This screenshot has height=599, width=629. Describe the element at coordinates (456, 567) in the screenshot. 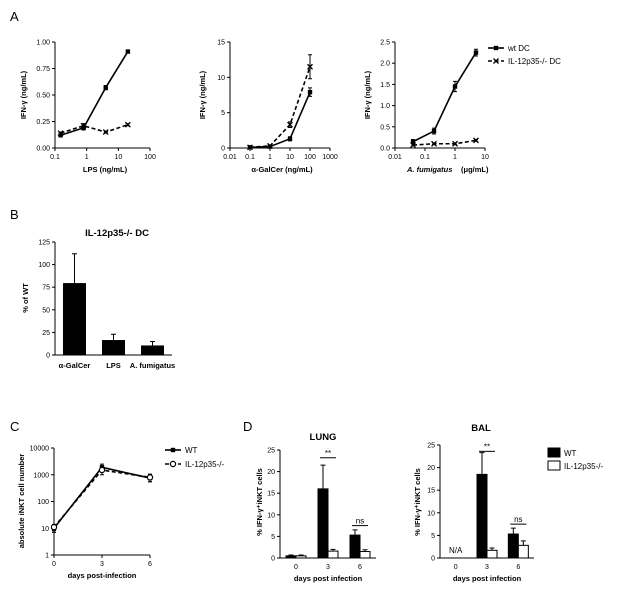

I see `chart-d2-xtick-label: 0` at that location.